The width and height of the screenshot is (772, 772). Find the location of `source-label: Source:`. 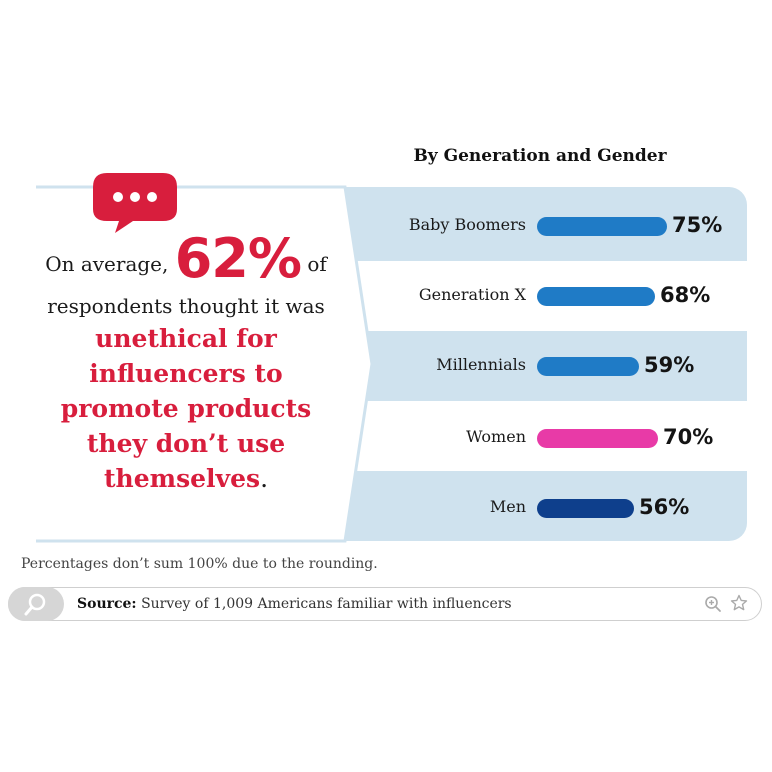

source-label: Source: is located at coordinates (107, 604).